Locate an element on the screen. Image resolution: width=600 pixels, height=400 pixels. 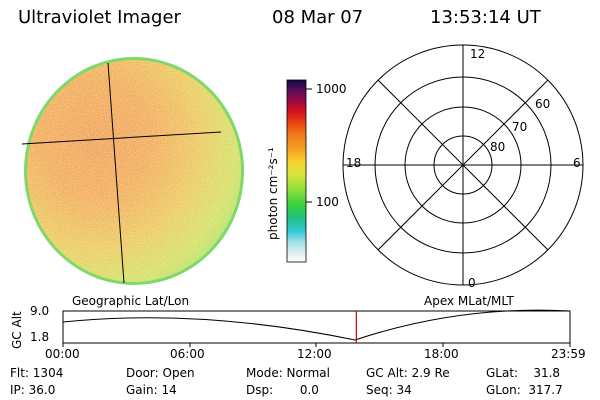
colorbar-unit-label: photon cm⁻²s⁻¹ is located at coordinates (273, 193).